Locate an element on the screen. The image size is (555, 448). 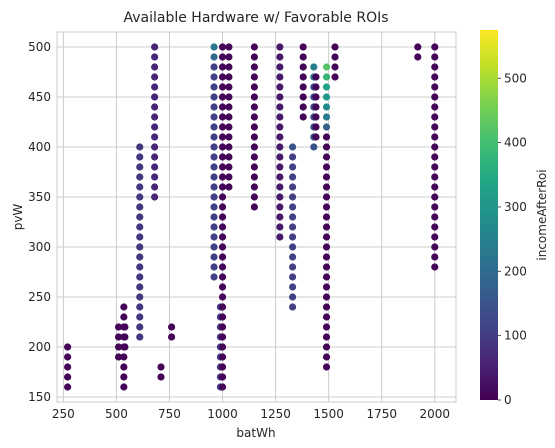
x-tick-label: 2000 is located at coordinates (435, 414).